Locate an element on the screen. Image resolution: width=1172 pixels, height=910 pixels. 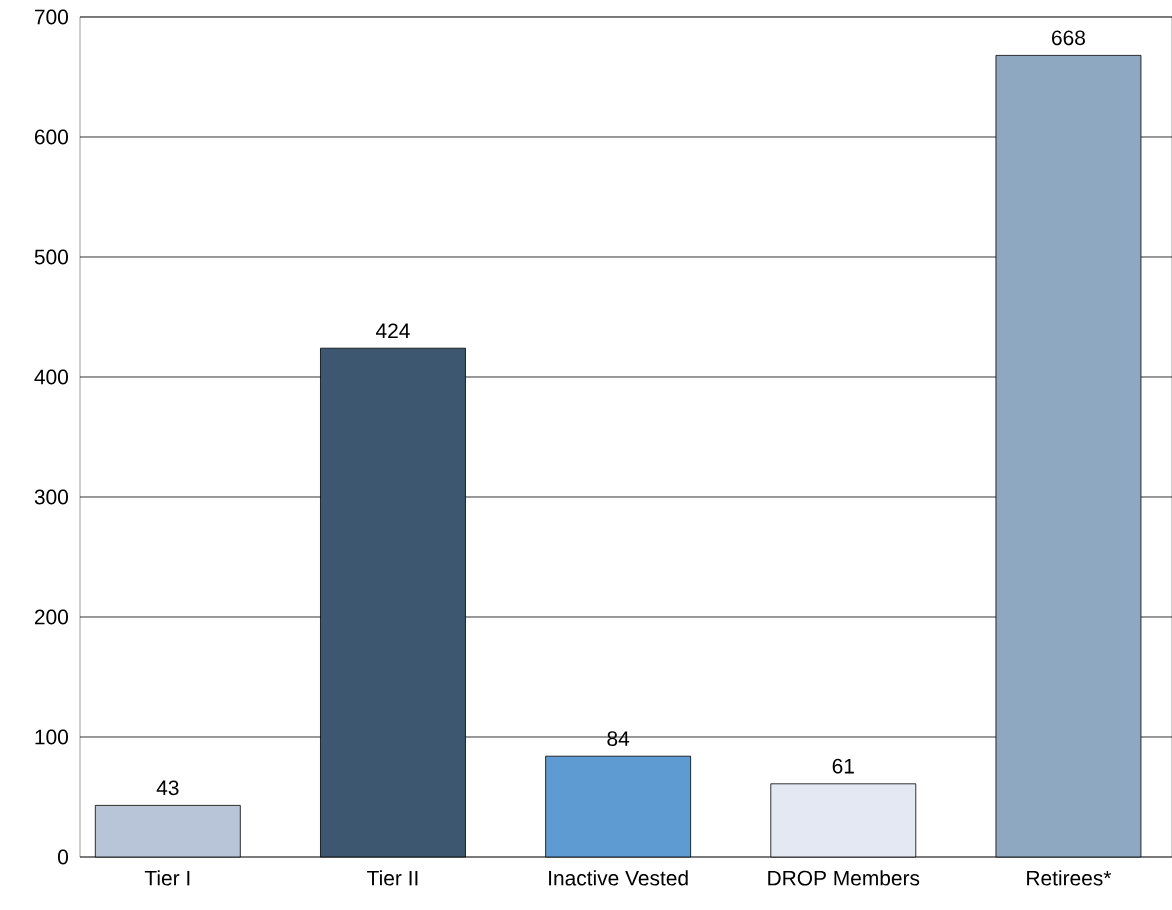
y-tick-label: 200 is located at coordinates (51, 617).